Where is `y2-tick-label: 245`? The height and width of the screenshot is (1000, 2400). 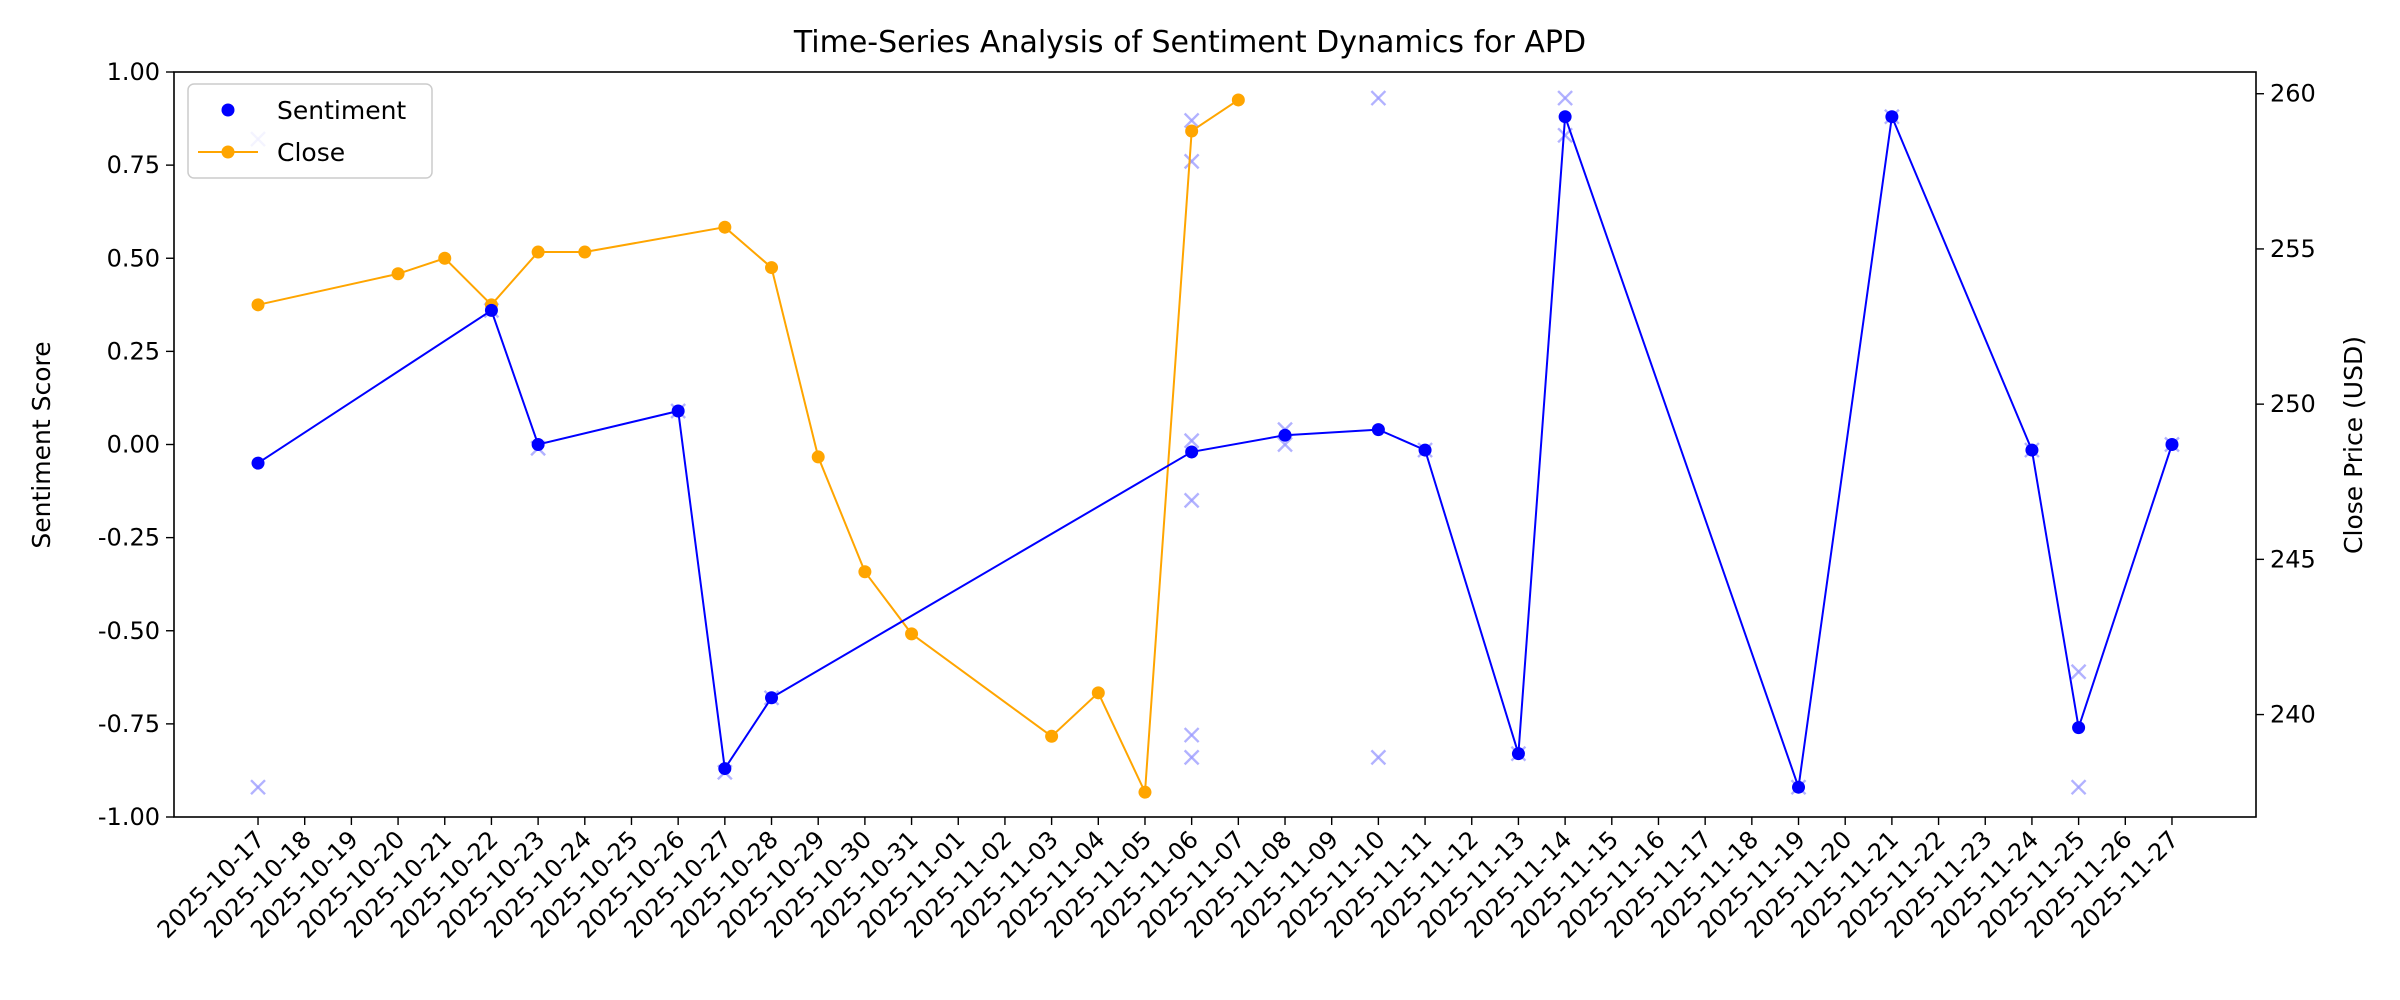
y2-tick-label: 245 is located at coordinates (2293, 559).